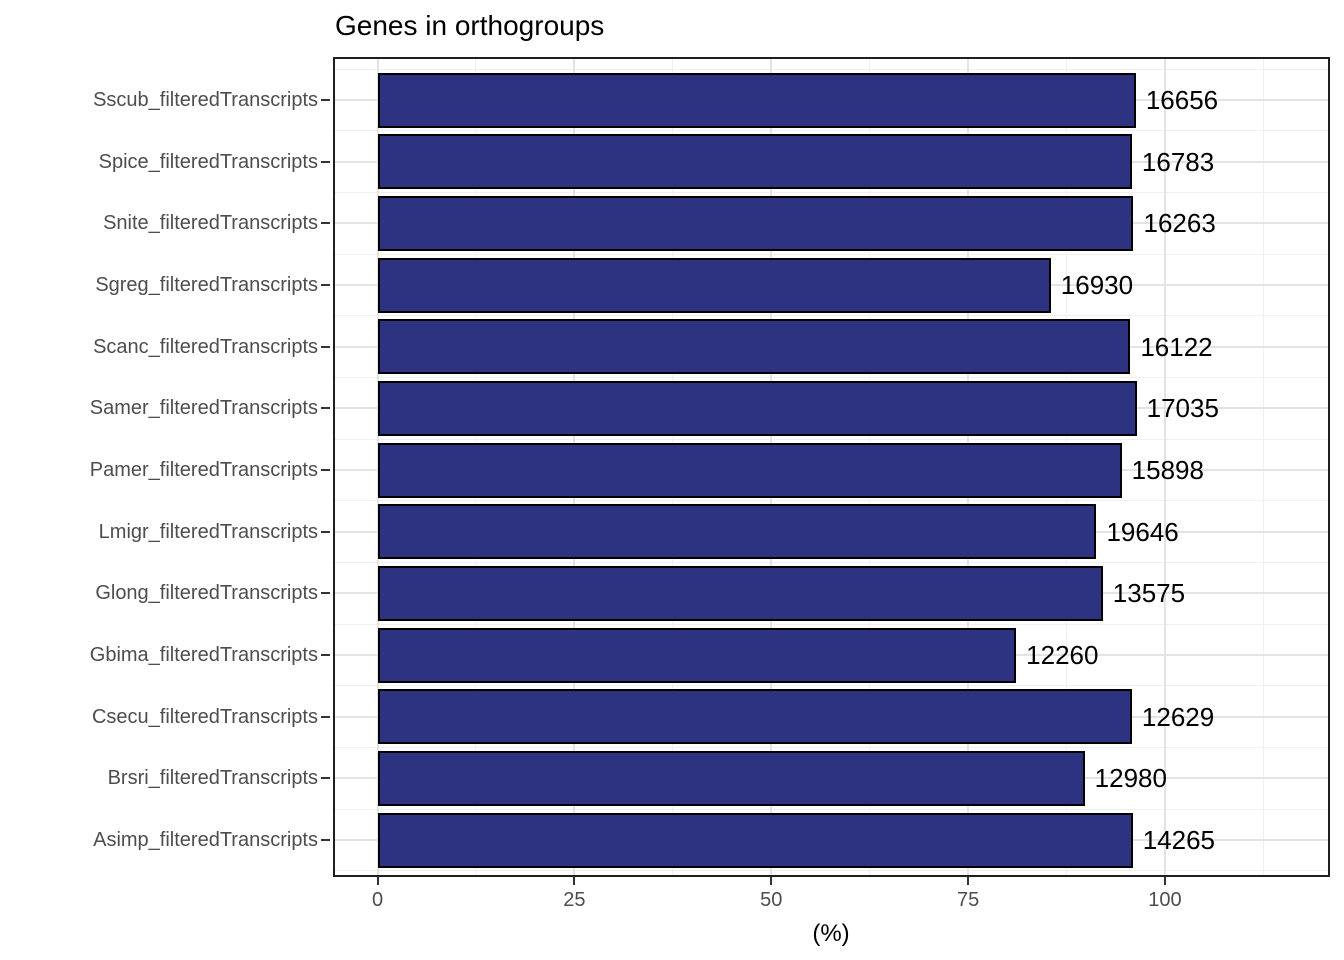 This screenshot has width=1344, height=960. Describe the element at coordinates (771, 900) in the screenshot. I see `x-tick-label: 50` at that location.